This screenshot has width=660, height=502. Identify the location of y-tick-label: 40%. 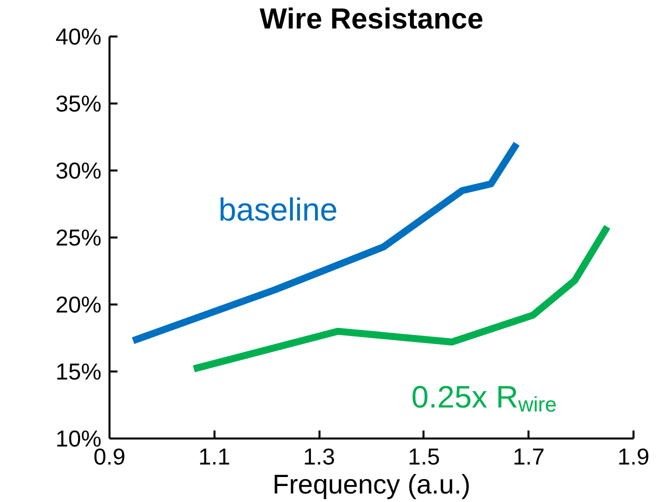
(78, 37).